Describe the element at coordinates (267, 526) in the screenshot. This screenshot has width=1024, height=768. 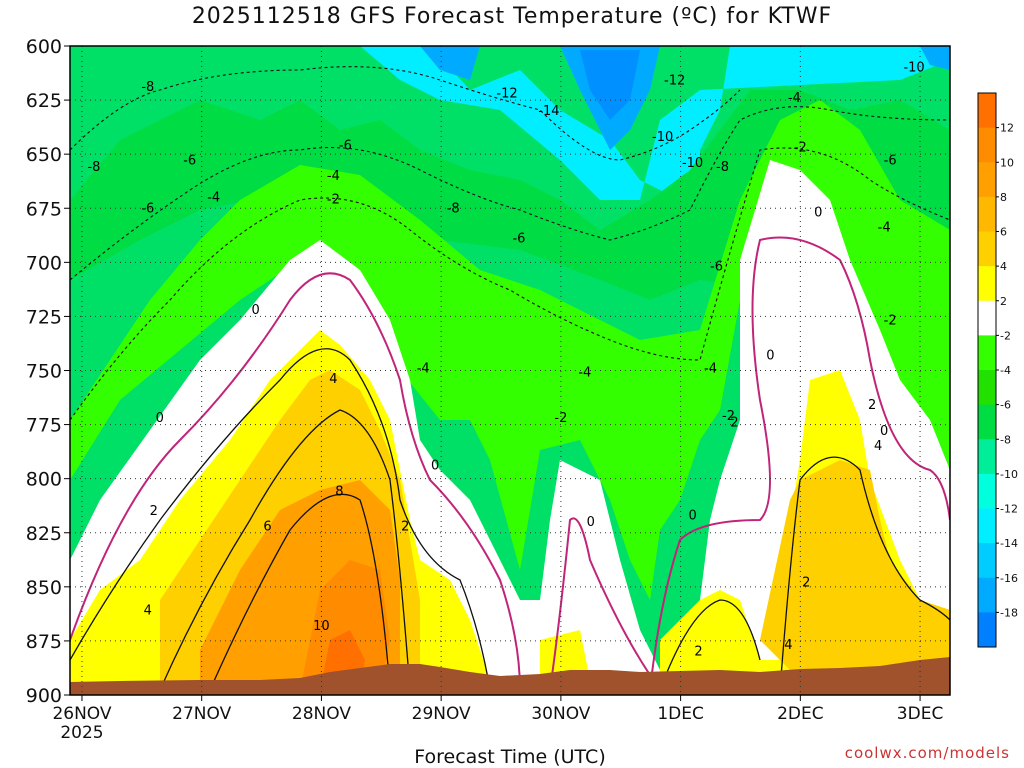
I see `isotherm-label: 6` at that location.